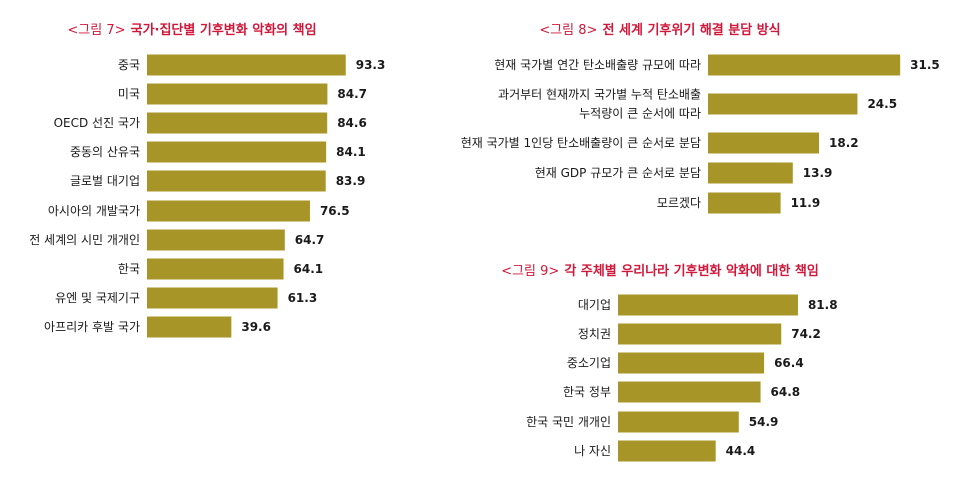 The height and width of the screenshot is (480, 960). I want to click on chart-title: <그림 7> 국가·집단별 기후변화 악화의 책임, so click(191, 28).